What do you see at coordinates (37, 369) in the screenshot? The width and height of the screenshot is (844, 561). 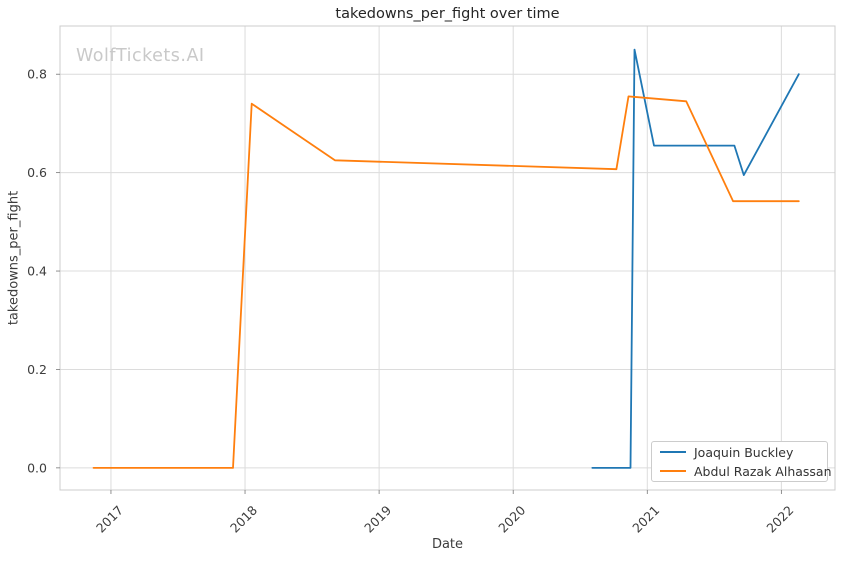 I see `y-tick-label: 0.2` at bounding box center [37, 369].